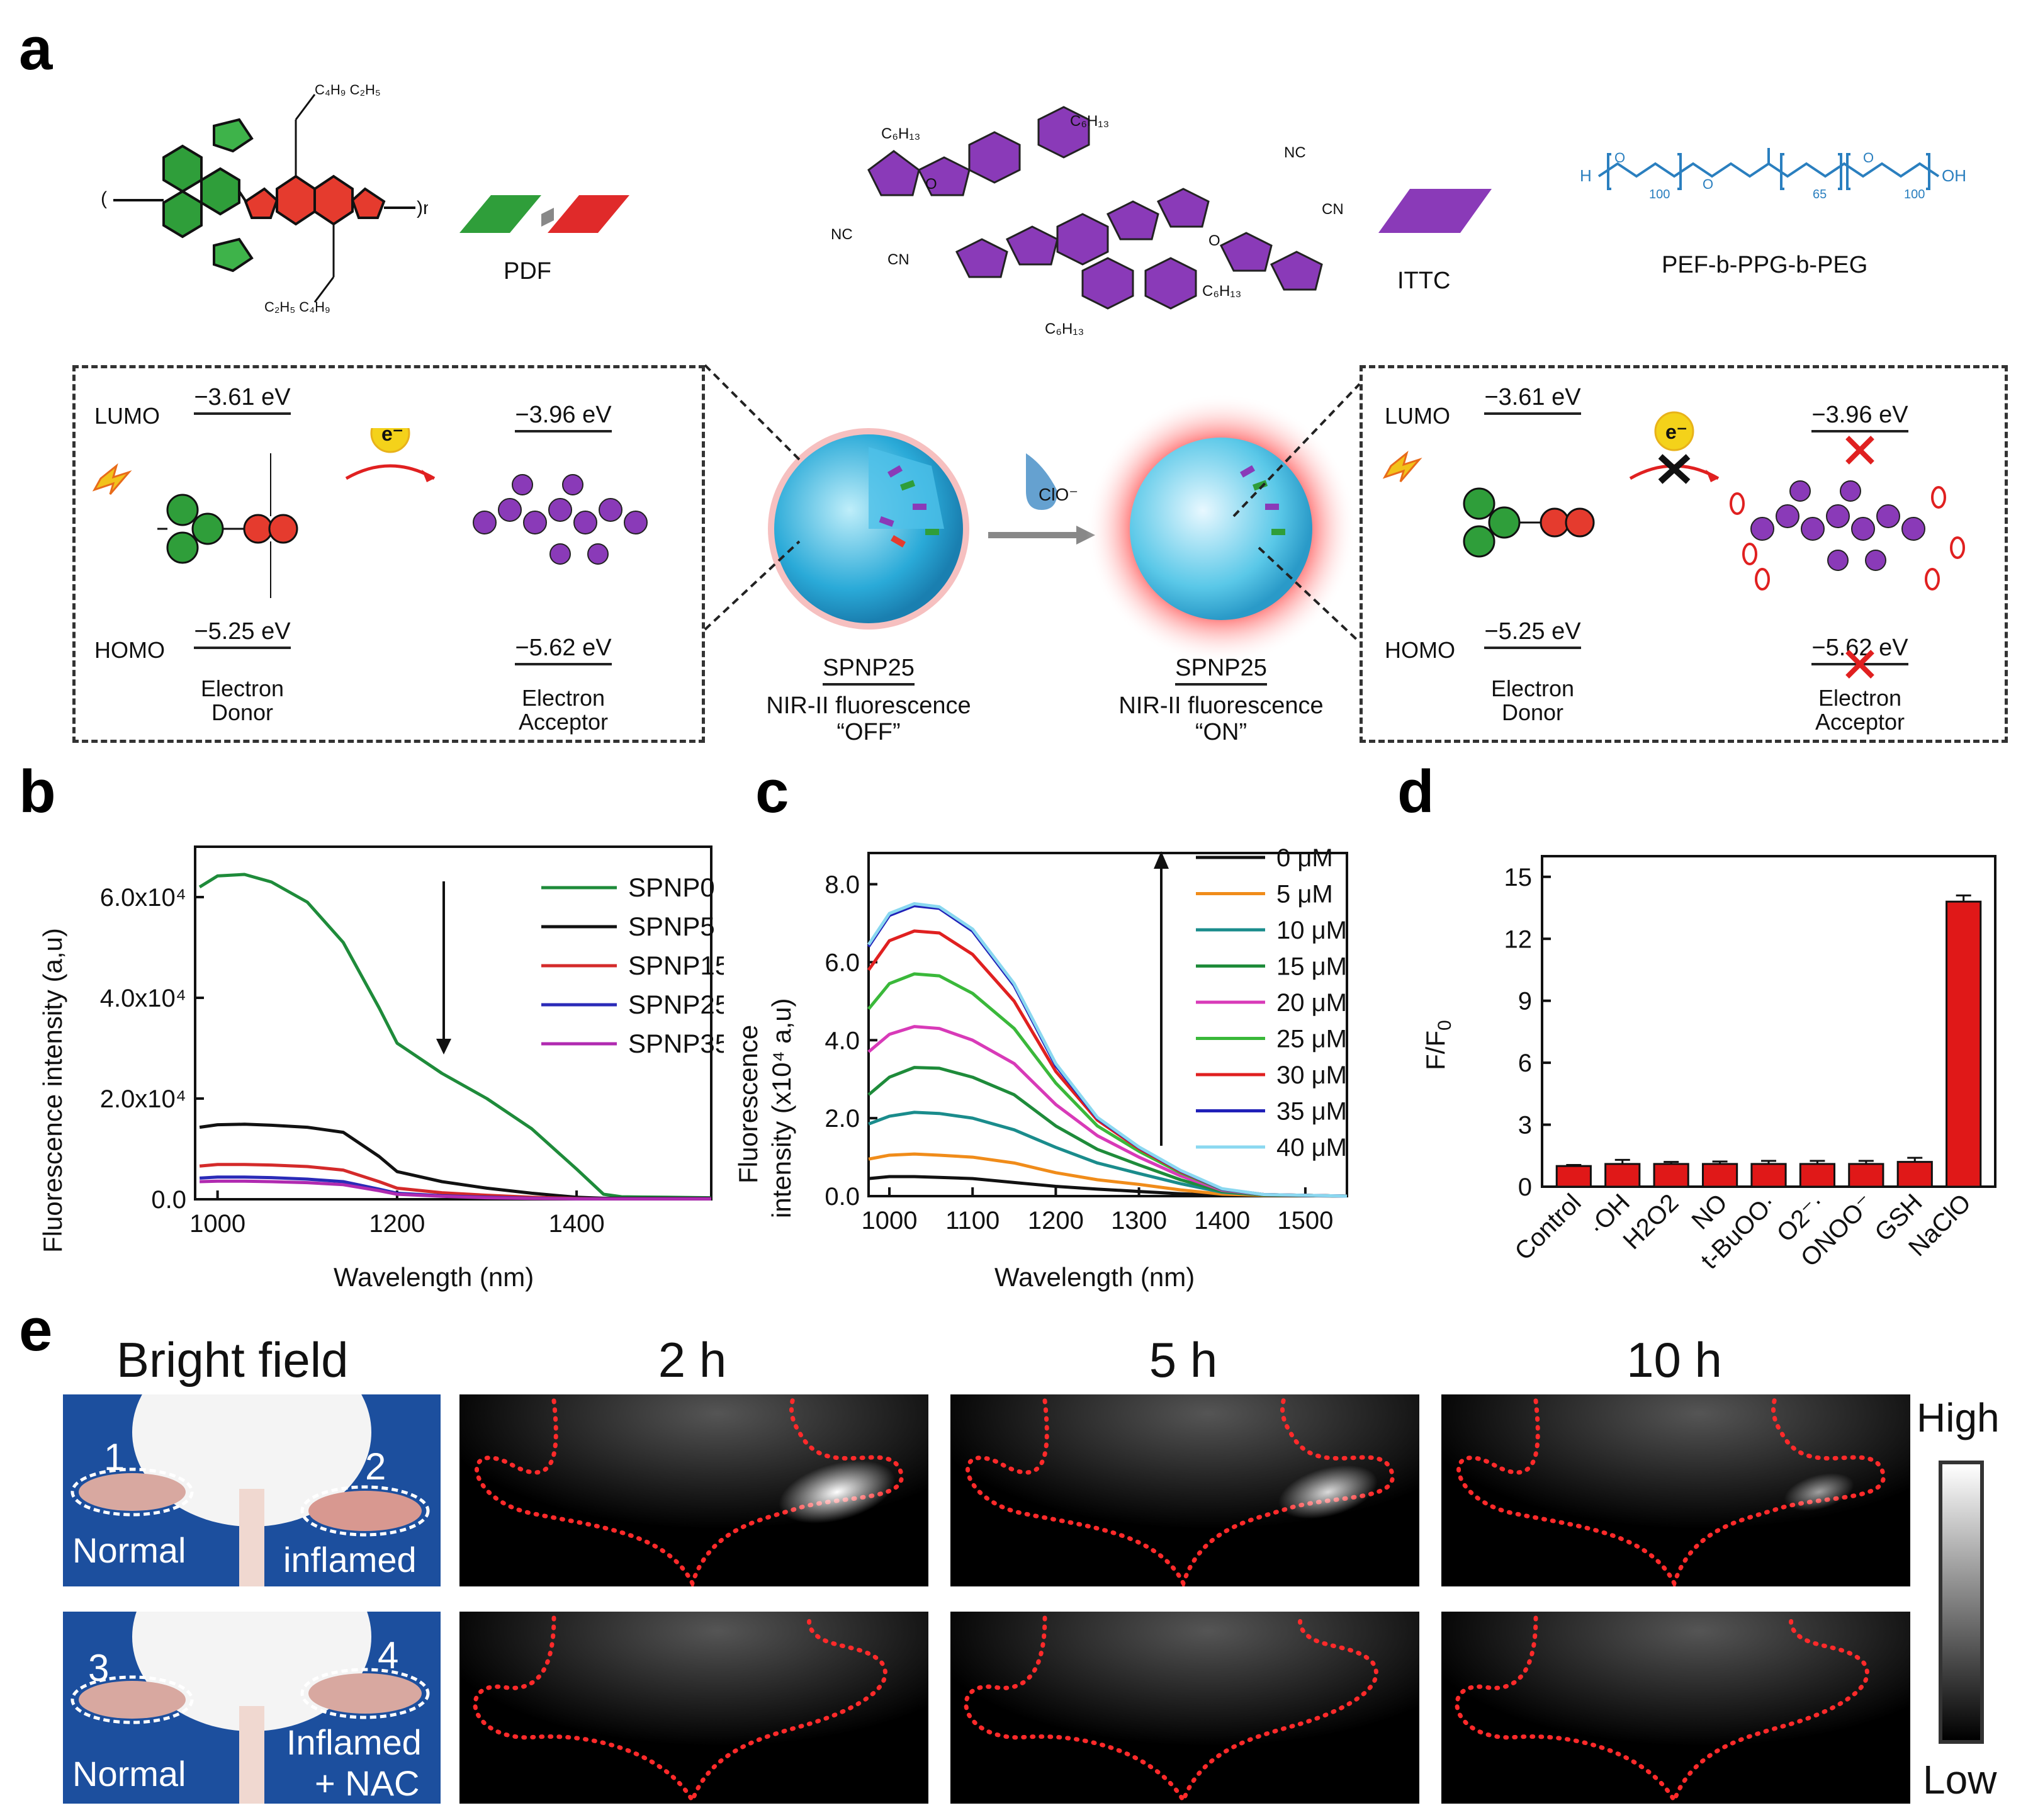 The image size is (2033, 1820). Describe the element at coordinates (143, 998) in the screenshot. I see `y-tick-label: 4.0x10⁴` at that location.